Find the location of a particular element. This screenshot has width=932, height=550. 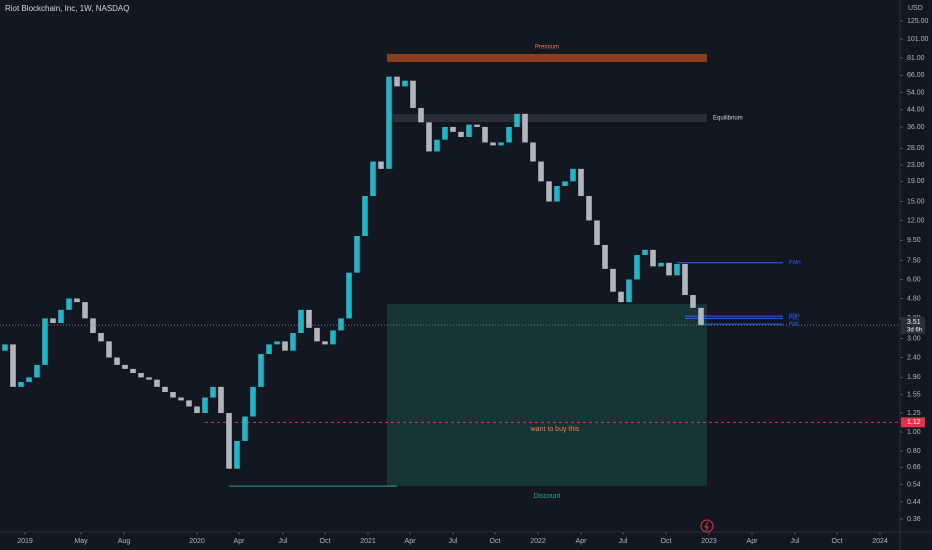

discount-label: Discount is located at coordinates (546, 496).